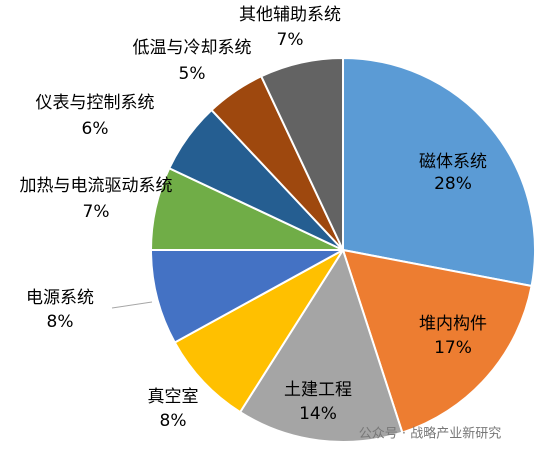 This screenshot has height=456, width=545. What do you see at coordinates (96, 186) in the screenshot?
I see `slice-label: 加热与电流驱动系统` at bounding box center [96, 186].